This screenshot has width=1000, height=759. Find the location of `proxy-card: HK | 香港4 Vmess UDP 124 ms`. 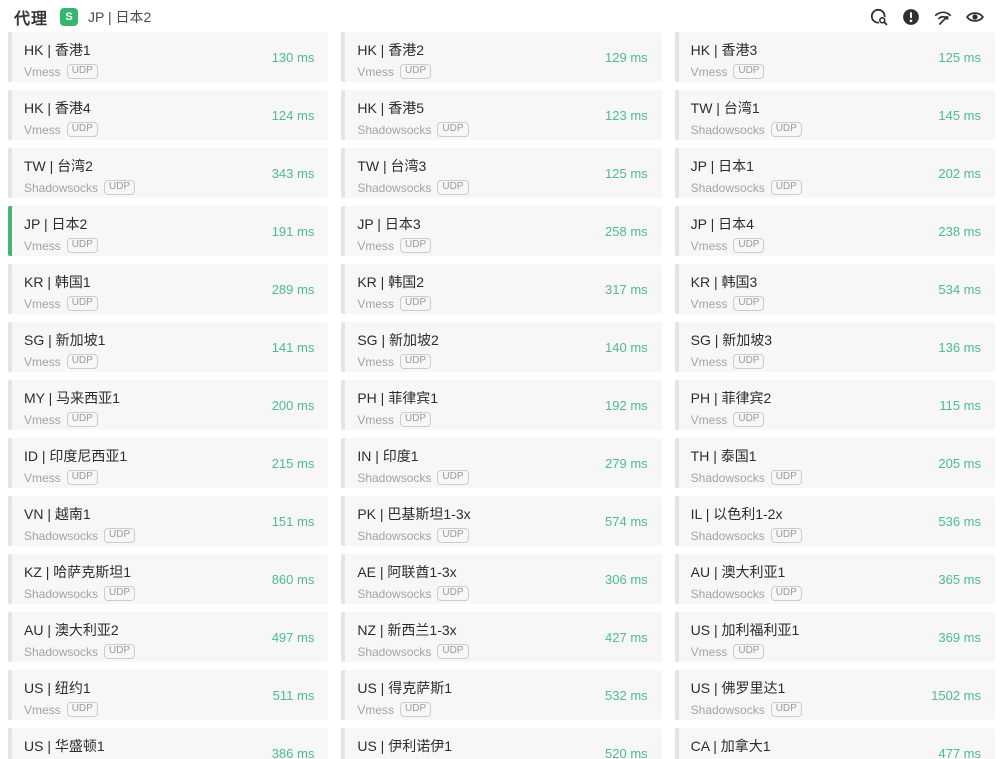

proxy-card: HK | 香港4 Vmess UDP 124 ms is located at coordinates (168, 115).